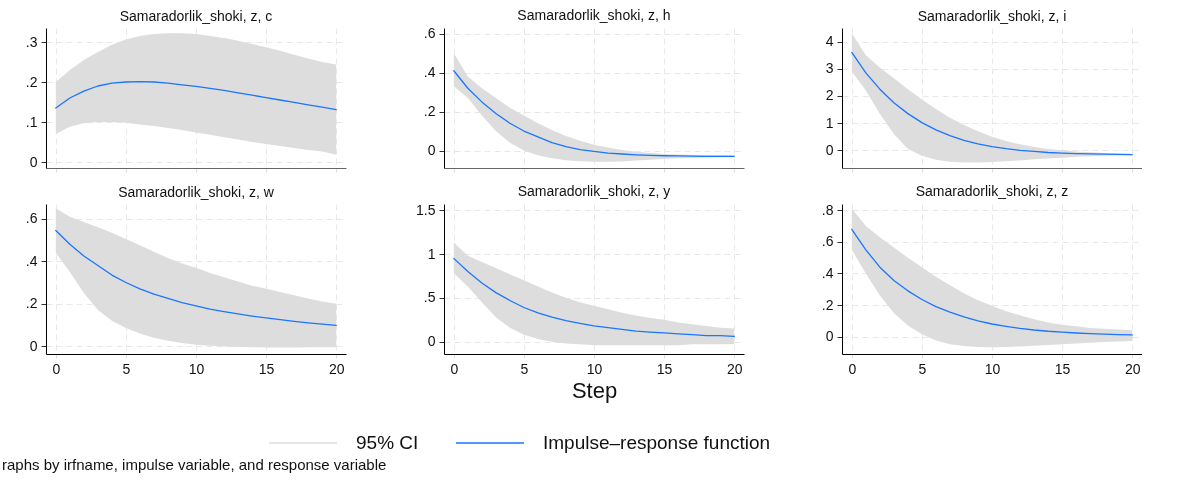 The height and width of the screenshot is (482, 1195). Describe the element at coordinates (594, 14) in the screenshot. I see `chart-title: Samaradorlik_shoki, z, h` at that location.